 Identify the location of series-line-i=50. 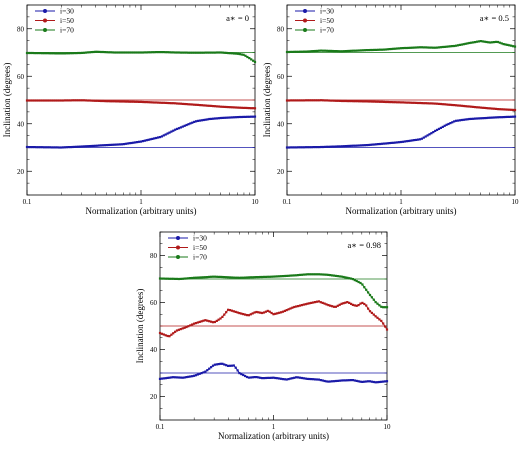
(273, 318).